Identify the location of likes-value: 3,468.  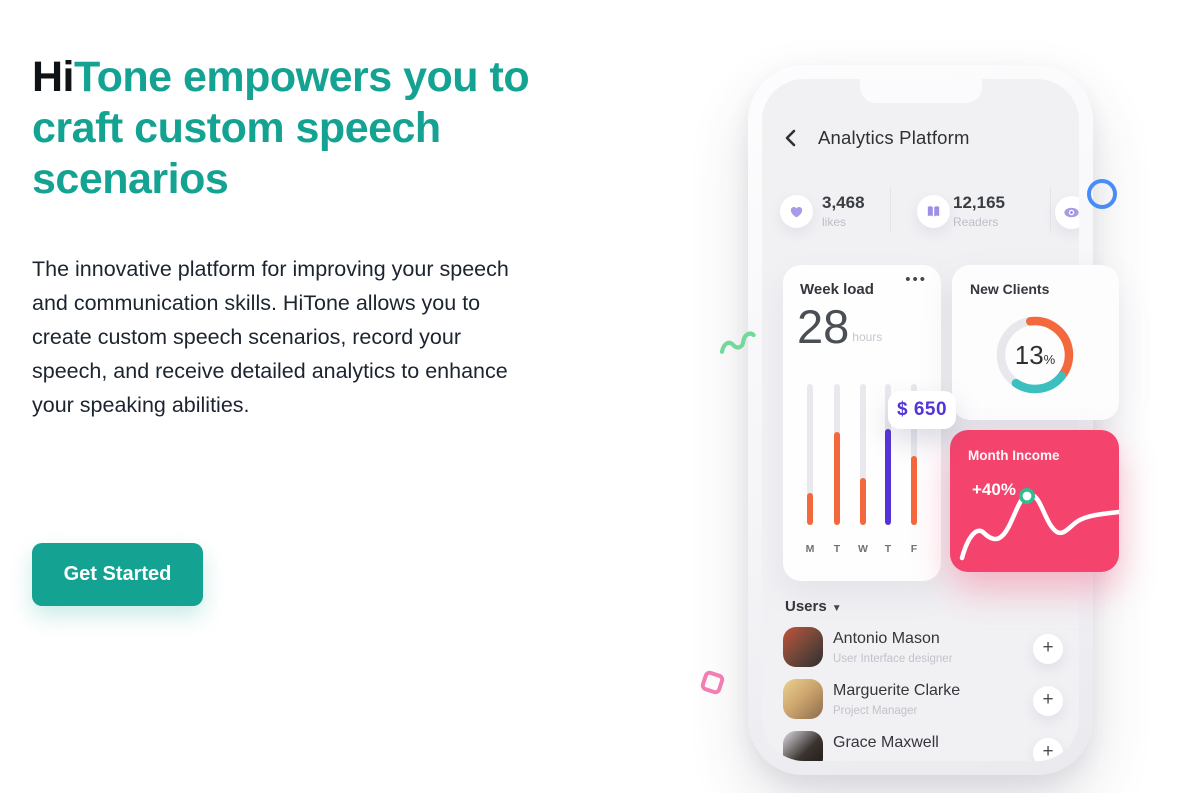
(843, 202).